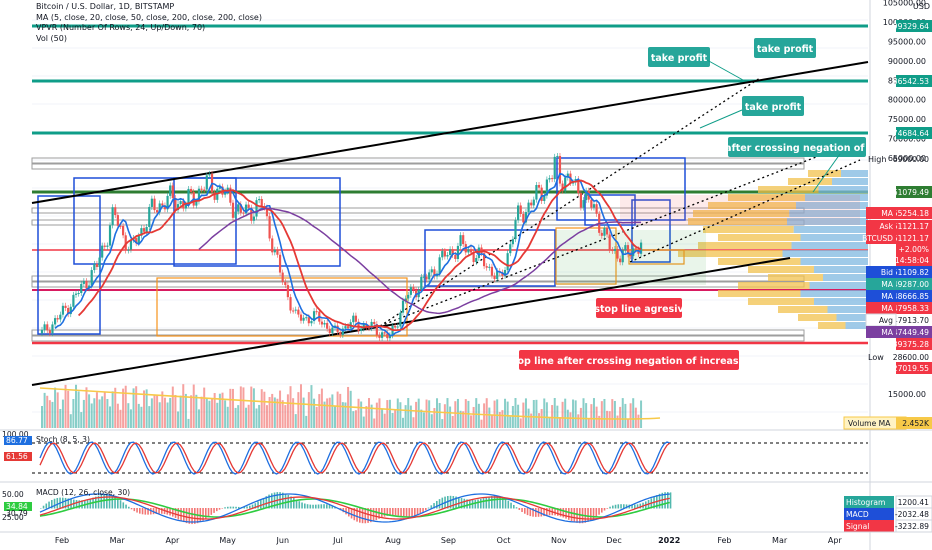  What do you see at coordinates (83, 492) in the screenshot?
I see `macd-title: MACD (12, 26, close, 30)` at bounding box center [83, 492].